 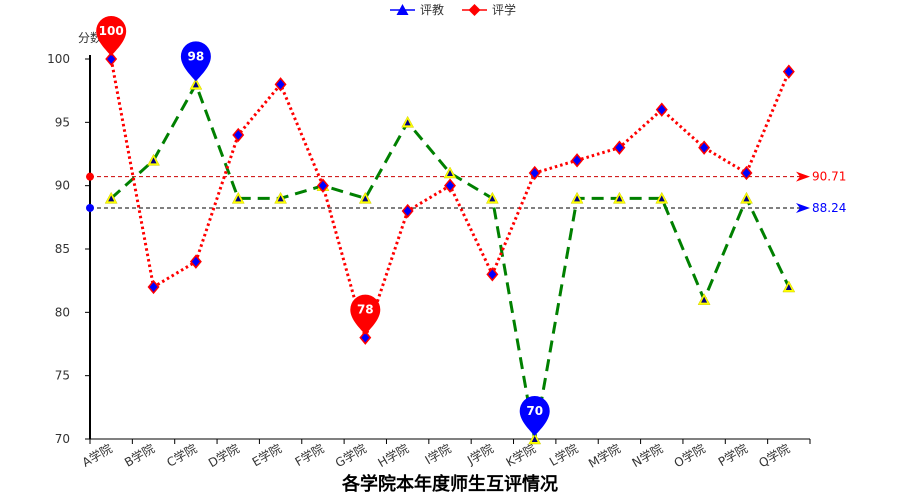 What do you see at coordinates (453, 9) in the screenshot?
I see `legend: 评教 评学` at bounding box center [453, 9].